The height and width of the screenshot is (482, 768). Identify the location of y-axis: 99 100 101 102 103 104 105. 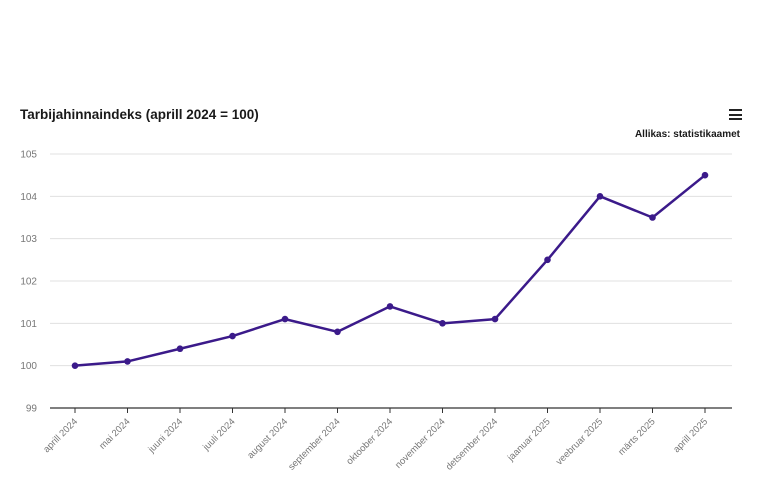
(28, 282).